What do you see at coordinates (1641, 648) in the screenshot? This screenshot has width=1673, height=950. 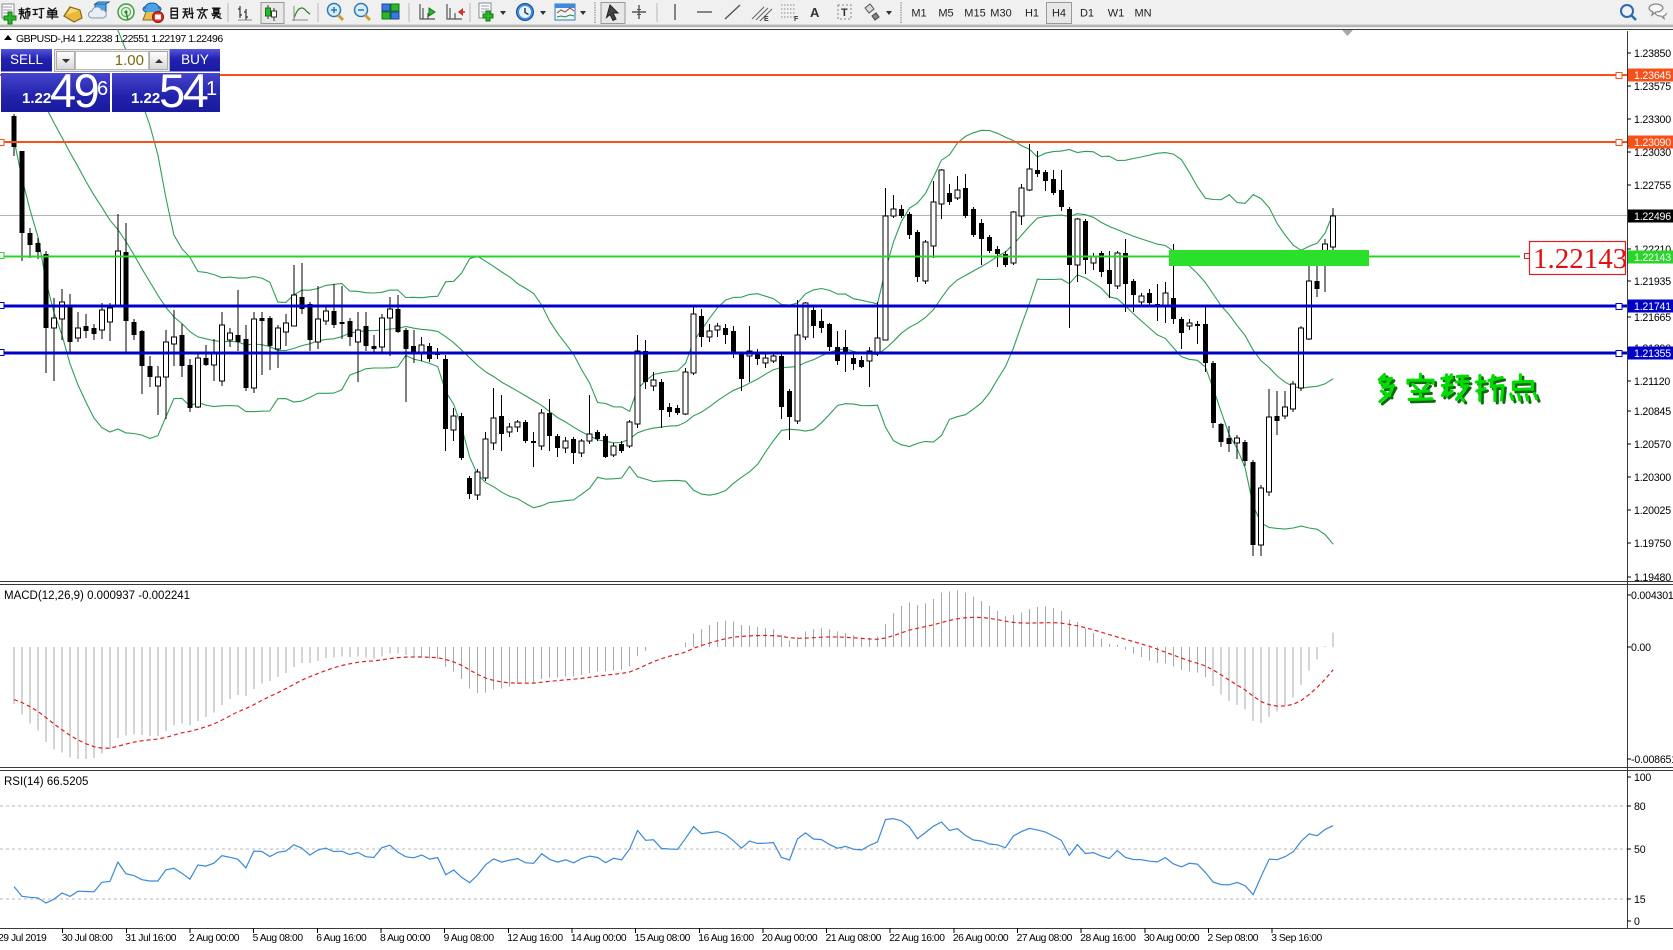 I see `svg-text: 0.00` at bounding box center [1641, 648].